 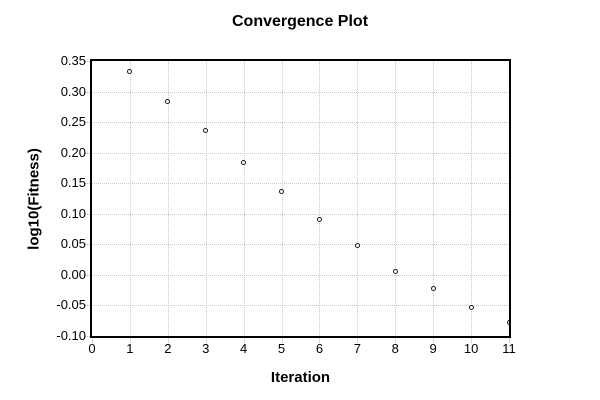 I want to click on x-tick-label: 10, so click(x=471, y=348).